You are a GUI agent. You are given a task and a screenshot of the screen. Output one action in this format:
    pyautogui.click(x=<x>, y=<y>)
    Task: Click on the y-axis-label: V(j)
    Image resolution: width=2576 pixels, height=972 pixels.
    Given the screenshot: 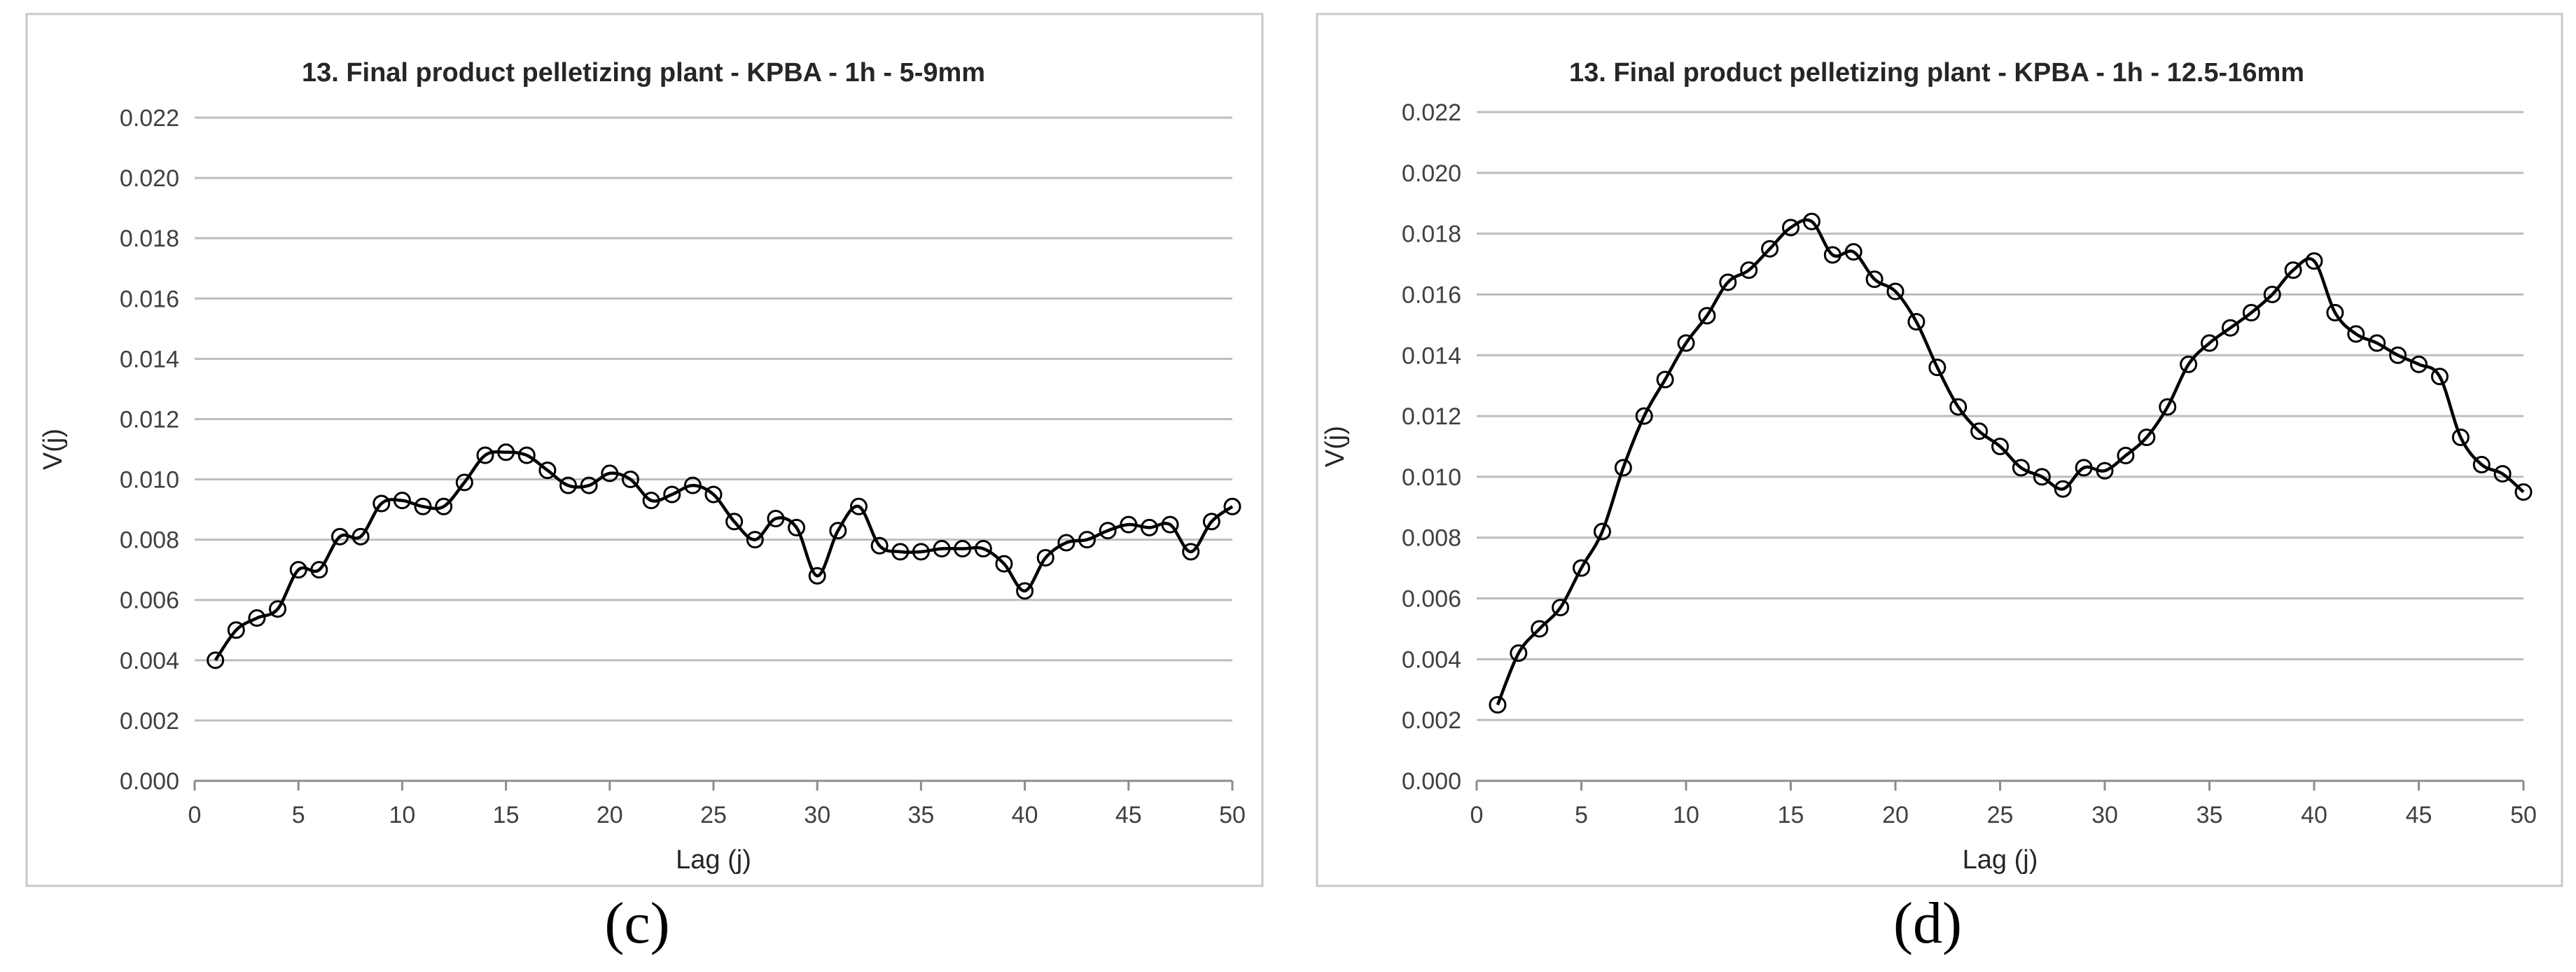 What is the action you would take?
    pyautogui.click(x=1335, y=446)
    